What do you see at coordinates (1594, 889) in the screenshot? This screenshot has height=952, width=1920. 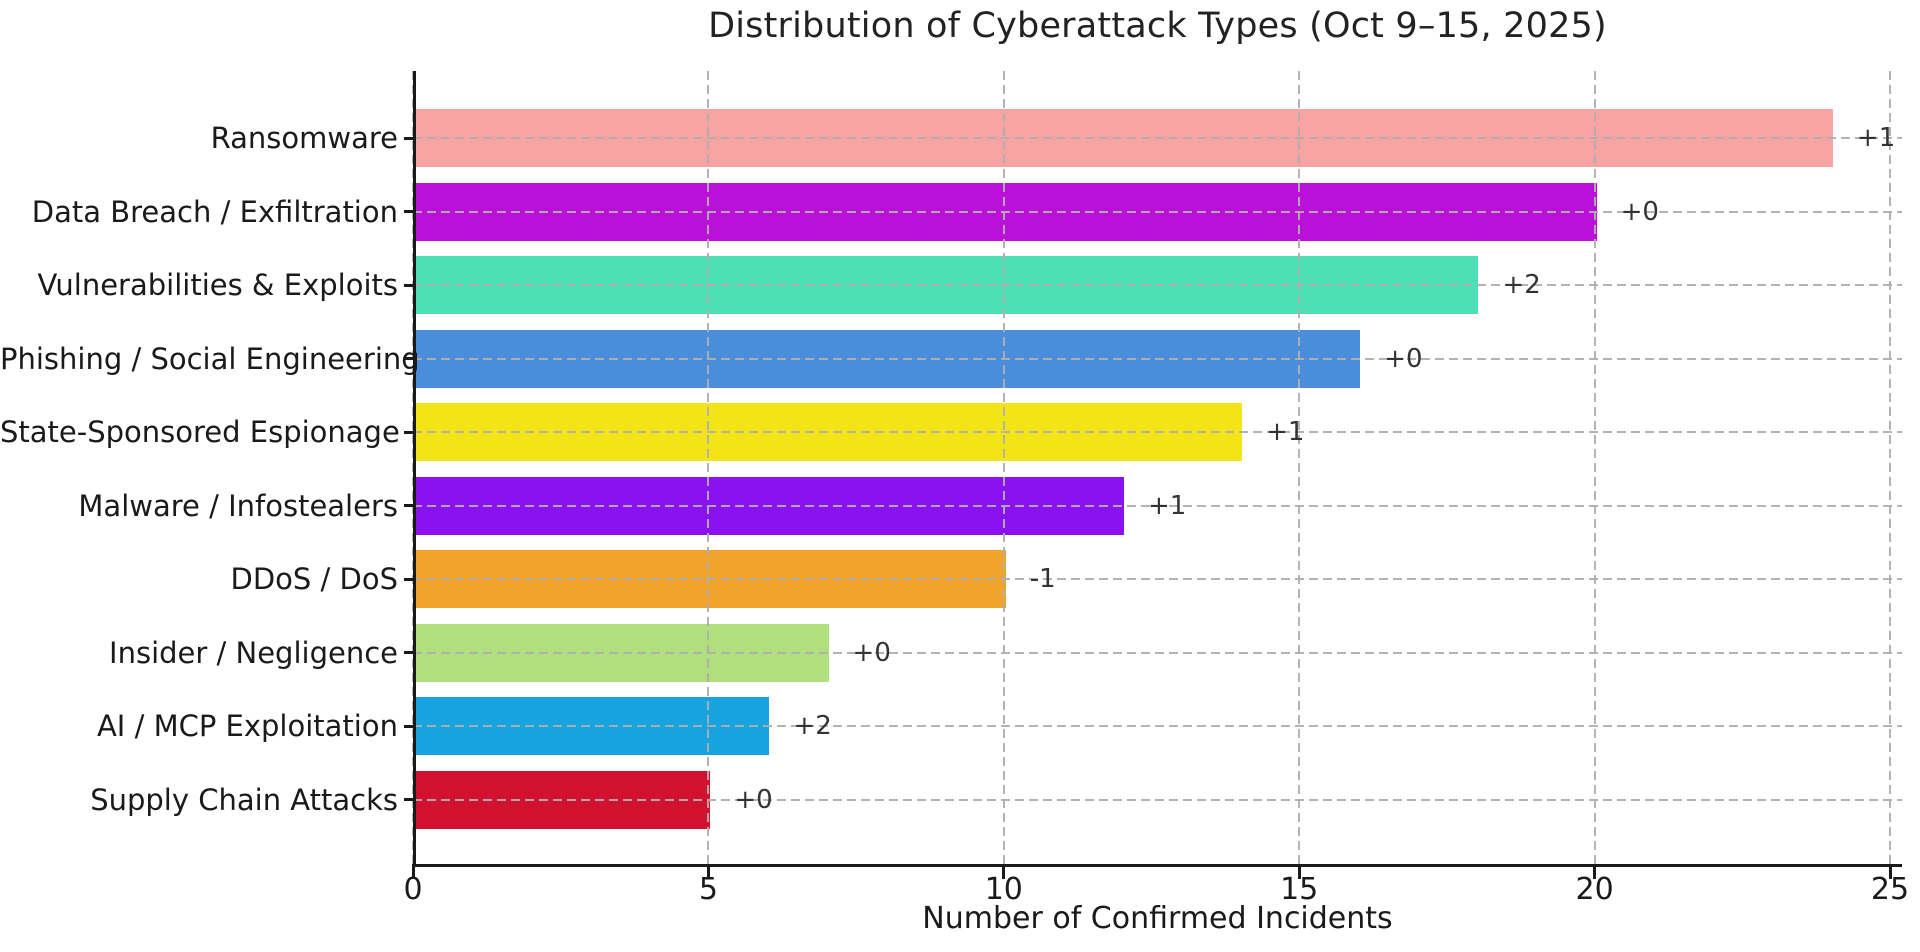 I see `x-tick-label: 20` at bounding box center [1594, 889].